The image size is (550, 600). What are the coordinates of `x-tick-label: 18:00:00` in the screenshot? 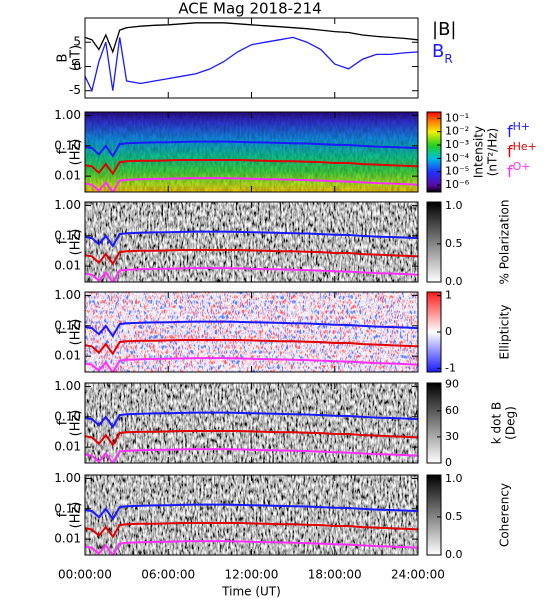 It's located at (335, 575).